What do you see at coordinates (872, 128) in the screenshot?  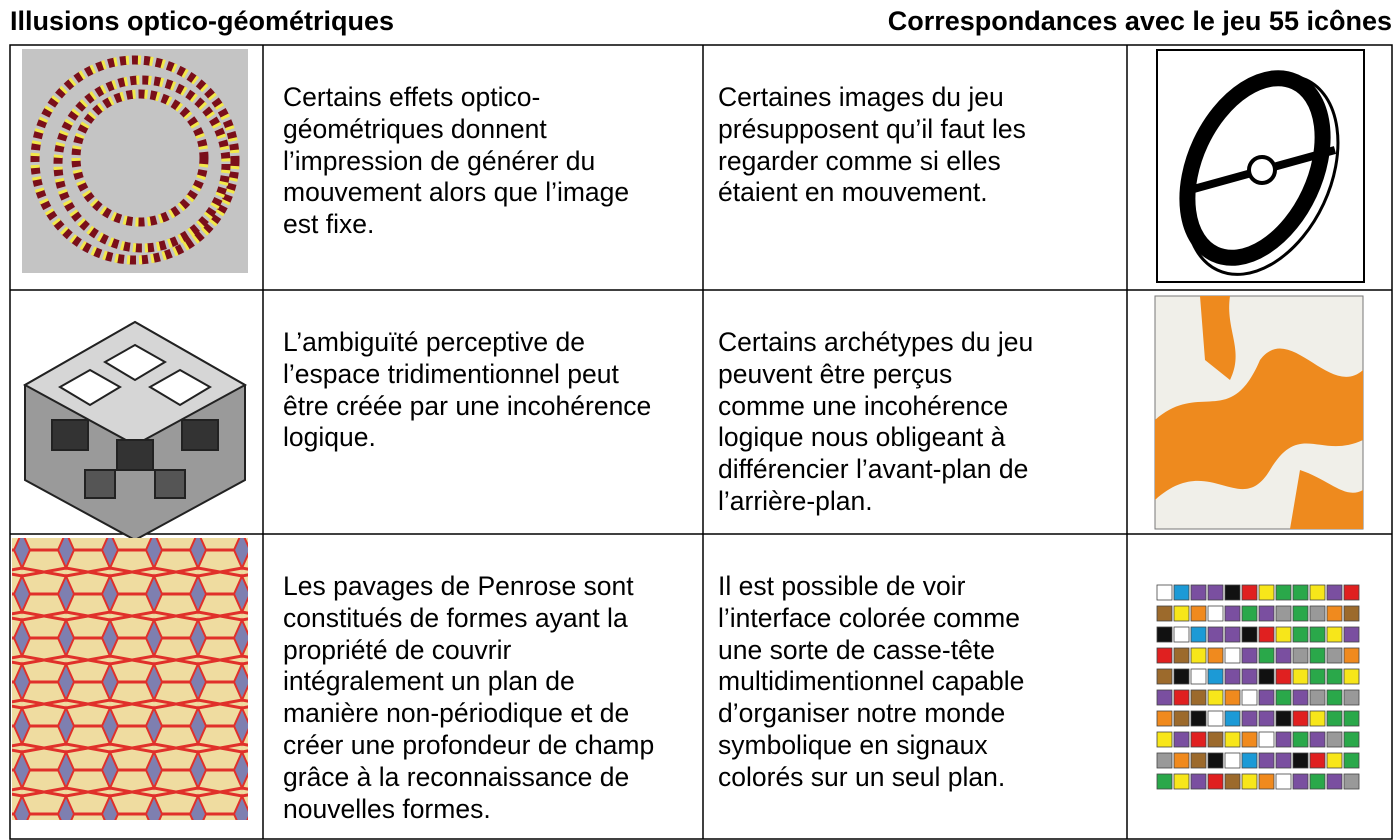 I see `cell-text: présupposent qu’il faut les` at bounding box center [872, 128].